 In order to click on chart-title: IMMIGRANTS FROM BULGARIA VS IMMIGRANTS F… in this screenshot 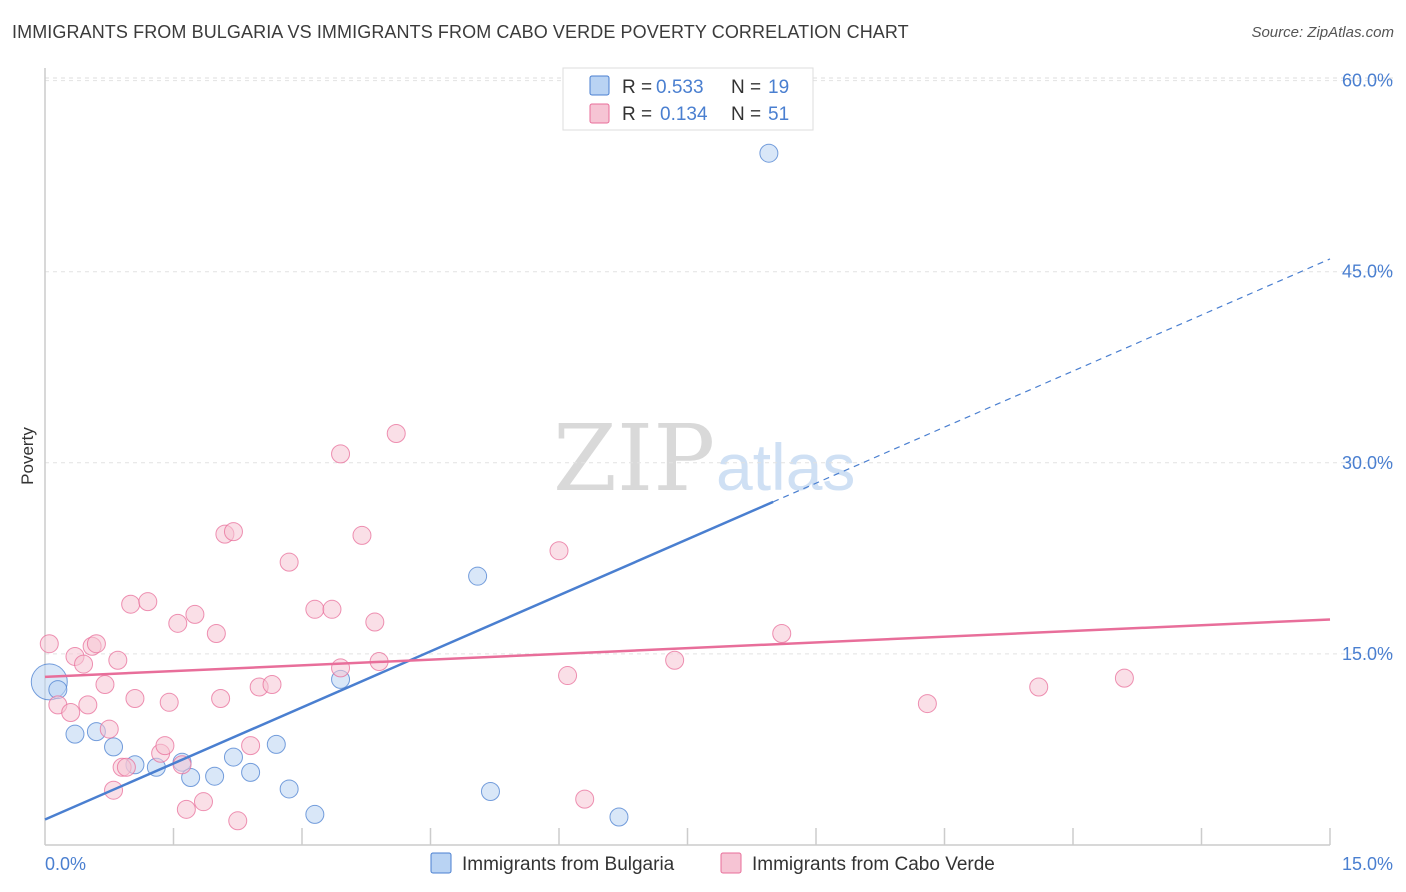, I will do `click(460, 32)`.